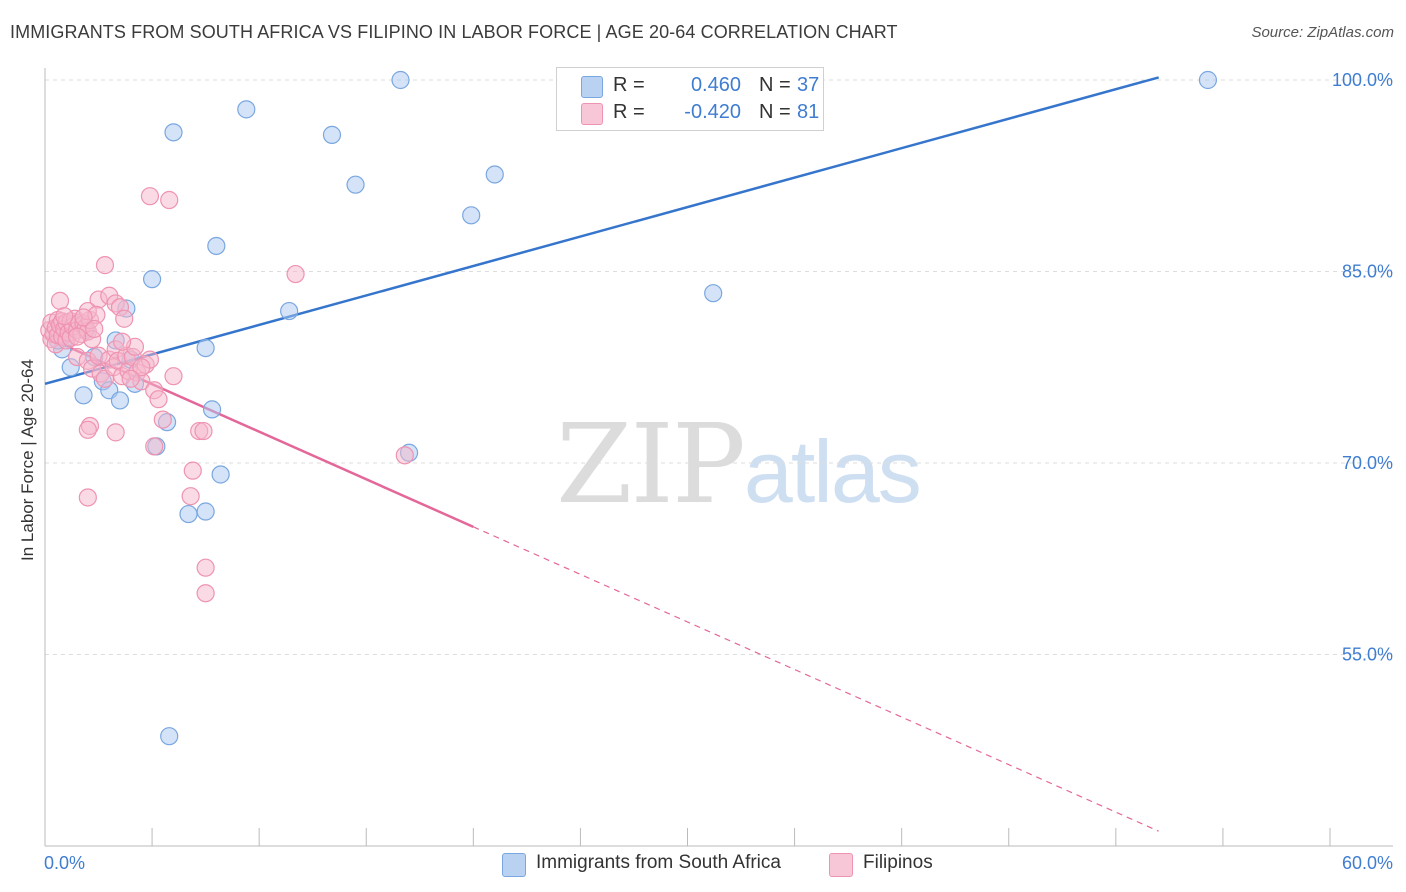 The image size is (1406, 892). What do you see at coordinates (27, 460) in the screenshot?
I see `y-axis-title: In Labor Force | Age 20-64` at bounding box center [27, 460].